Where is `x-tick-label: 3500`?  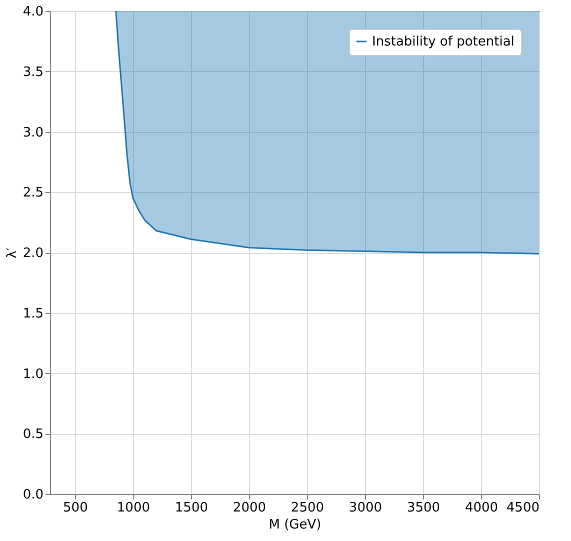 x-tick-label: 3500 is located at coordinates (423, 508).